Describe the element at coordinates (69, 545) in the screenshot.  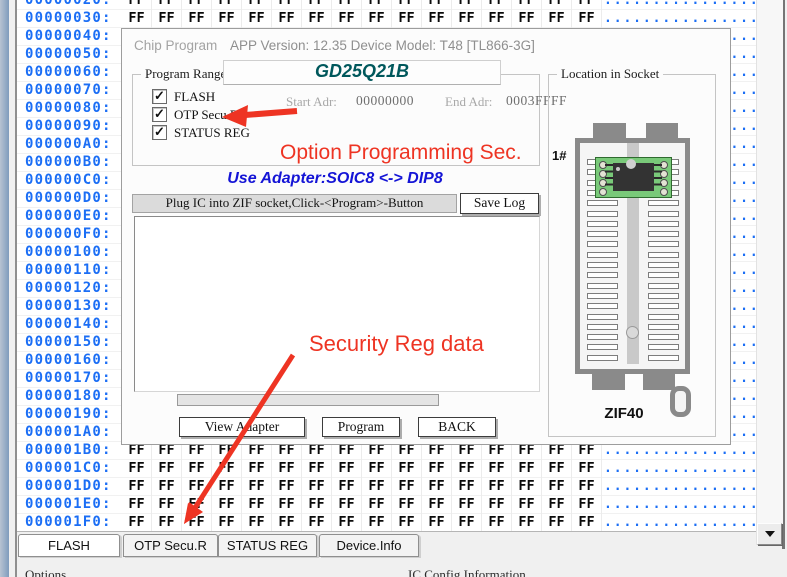
I see `tab-flash: FLASH` at that location.